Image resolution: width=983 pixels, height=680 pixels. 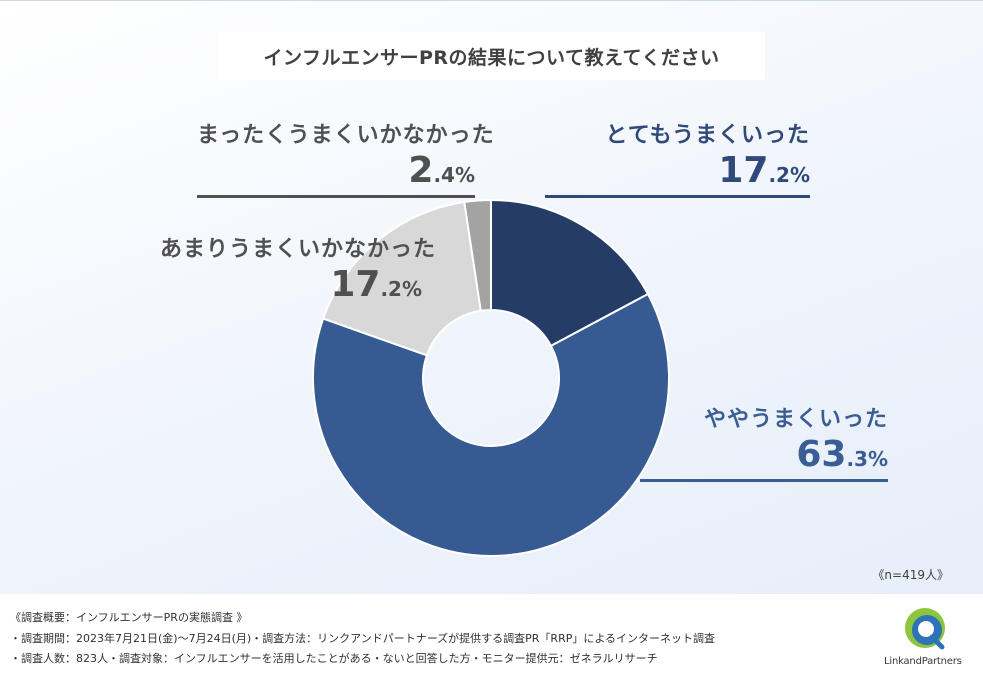 I want to click on slice-not-very-good, so click(x=401, y=278).